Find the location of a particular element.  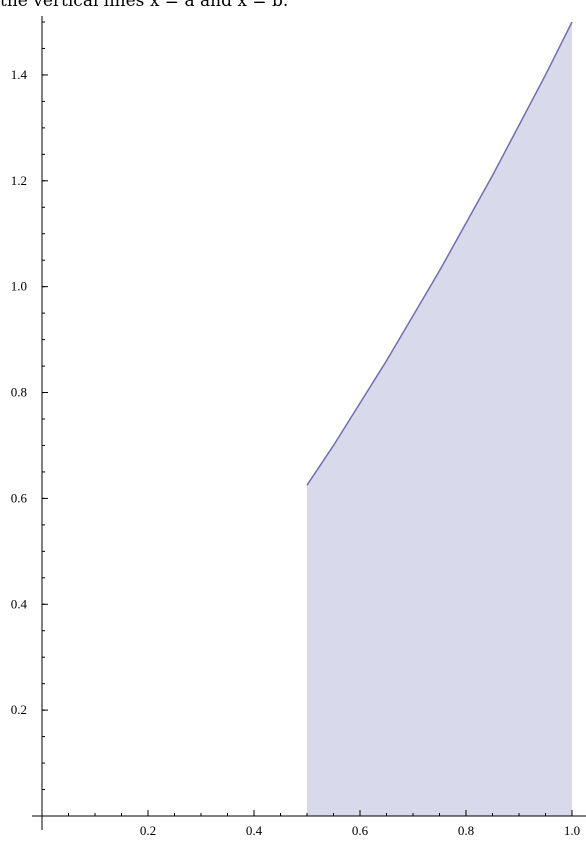

y-tick-label: 1.4 is located at coordinates (19, 74).